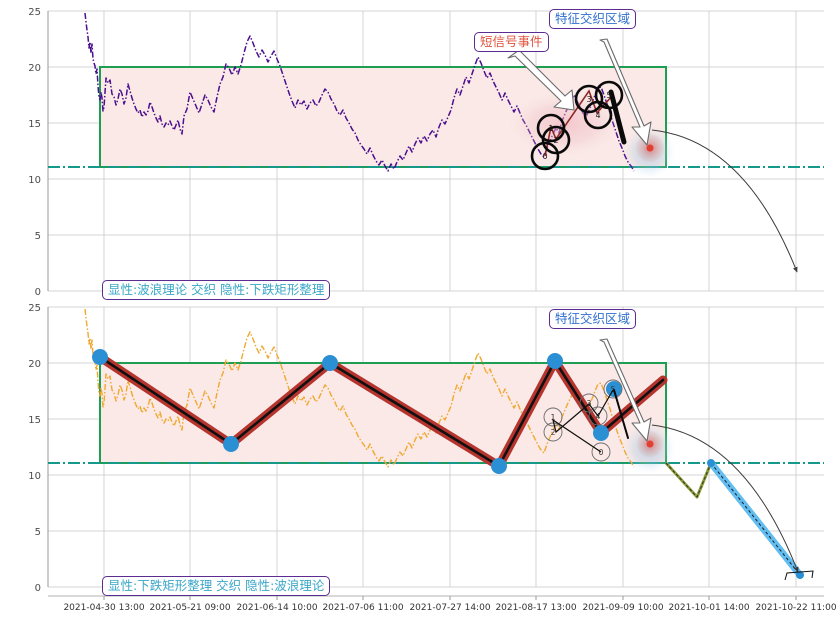  Describe the element at coordinates (623, 608) in the screenshot. I see `x-tick-label: 2021-09-09 10:00` at that location.